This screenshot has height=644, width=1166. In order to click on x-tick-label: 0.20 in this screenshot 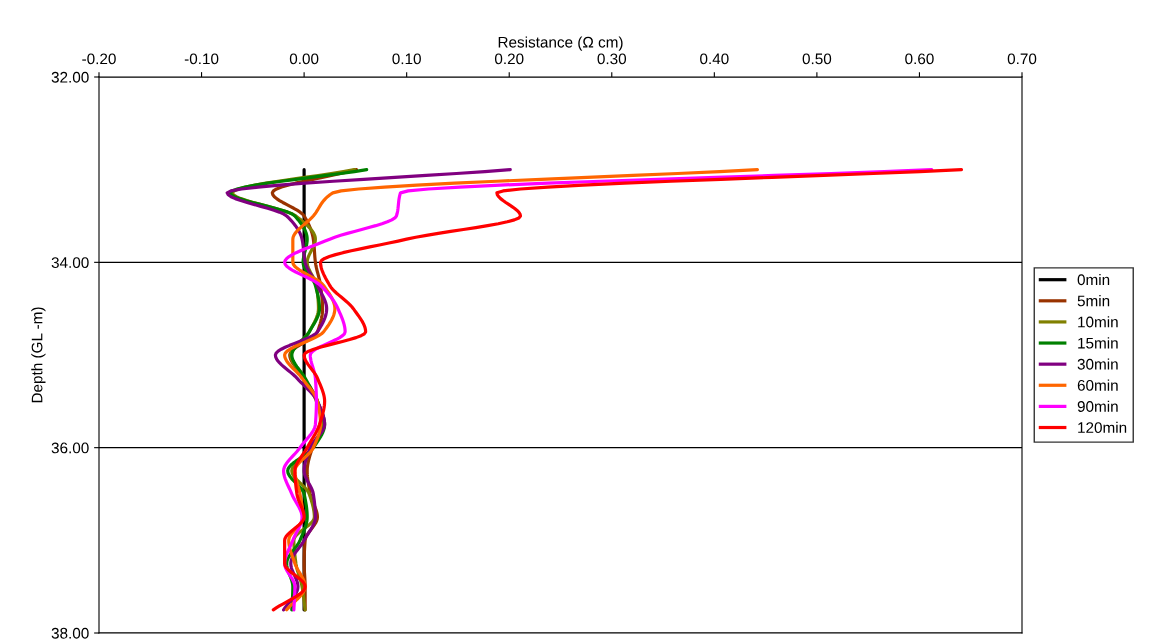, I will do `click(509, 59)`.